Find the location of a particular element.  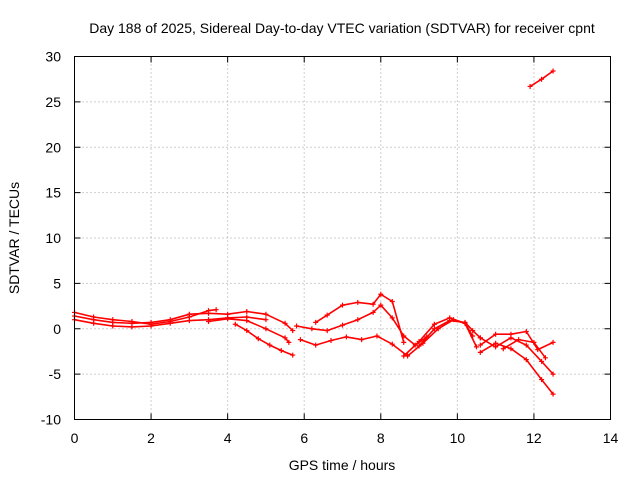

y-tick-label: 0 is located at coordinates (57, 329).